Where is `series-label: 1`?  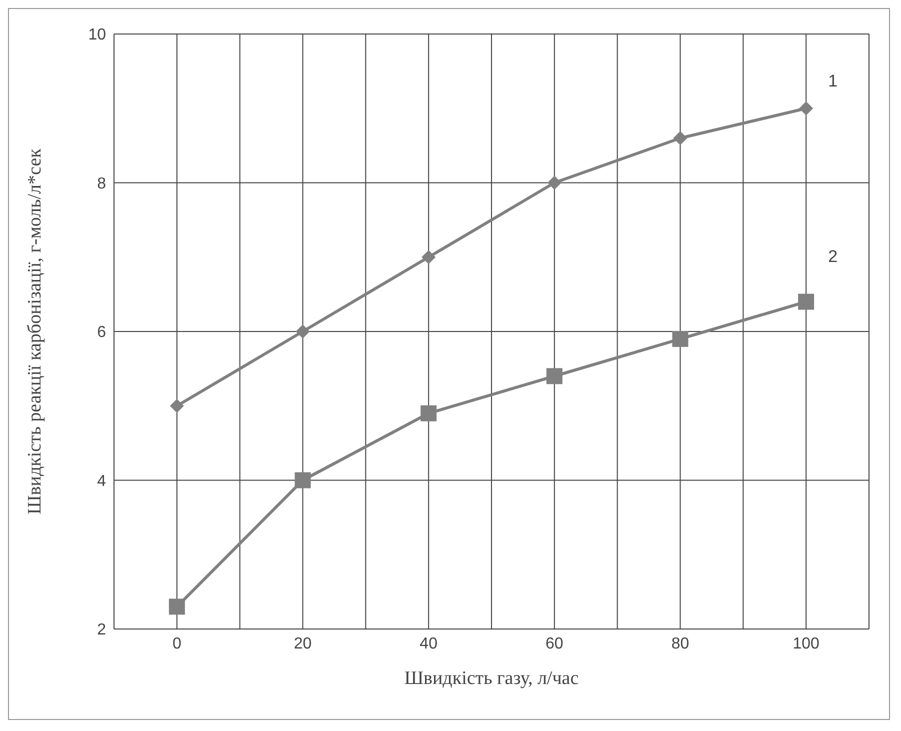
series-label: 1 is located at coordinates (833, 80).